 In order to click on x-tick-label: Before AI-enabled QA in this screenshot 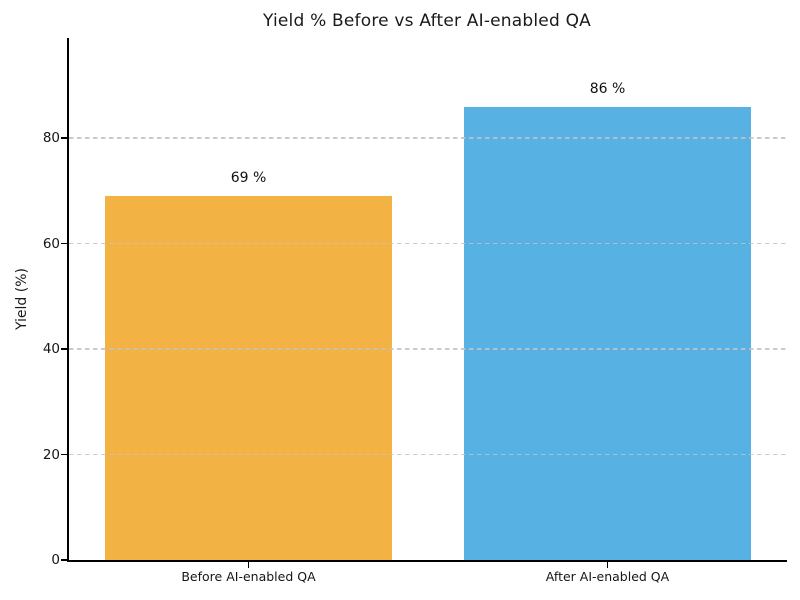, I will do `click(248, 576)`.